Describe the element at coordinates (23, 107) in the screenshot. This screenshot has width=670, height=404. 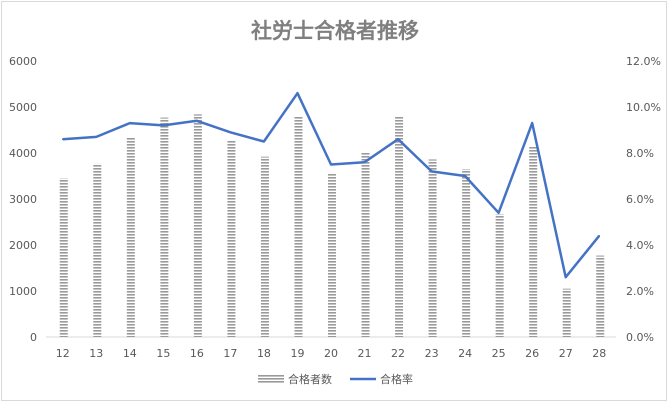
I see `y-left-tick-label: 5000` at that location.